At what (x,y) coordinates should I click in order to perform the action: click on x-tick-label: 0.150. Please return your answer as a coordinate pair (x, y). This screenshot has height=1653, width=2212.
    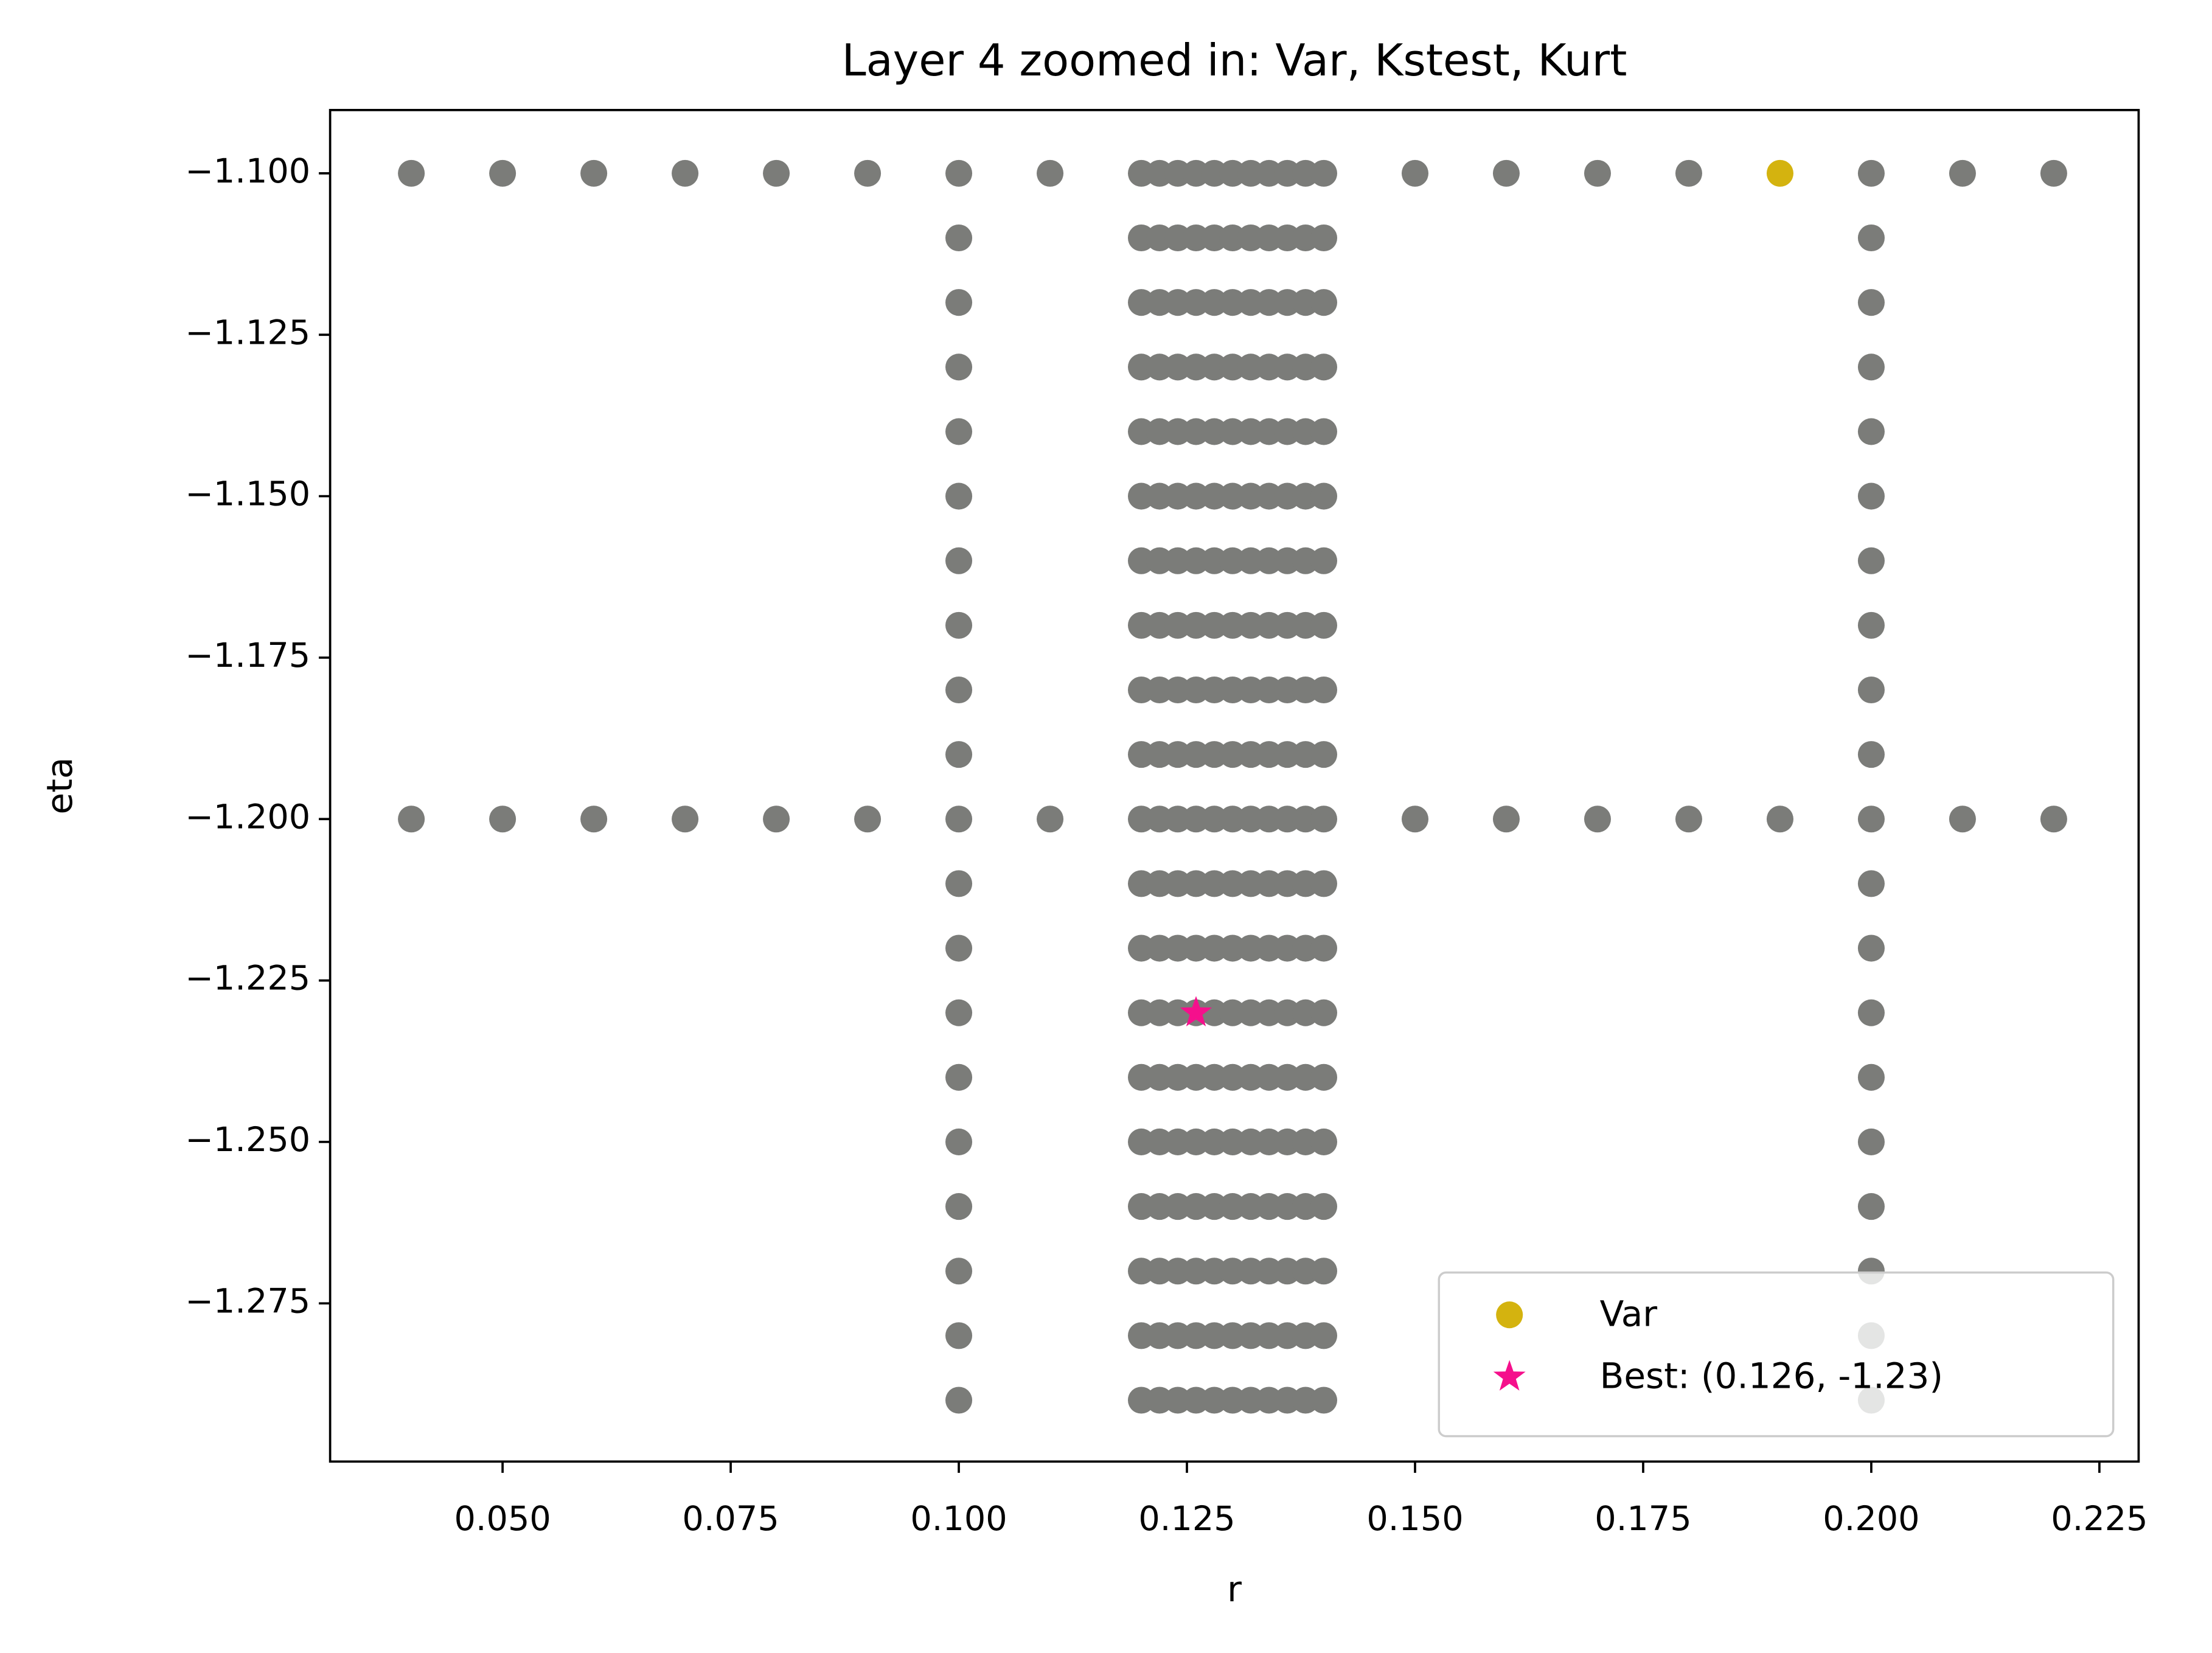
    Looking at the image, I should click on (1415, 1519).